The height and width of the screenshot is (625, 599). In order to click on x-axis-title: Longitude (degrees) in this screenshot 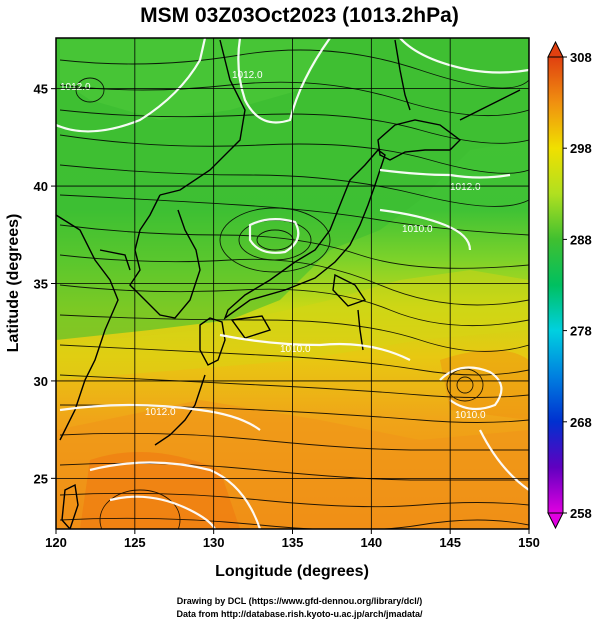, I will do `click(292, 571)`.